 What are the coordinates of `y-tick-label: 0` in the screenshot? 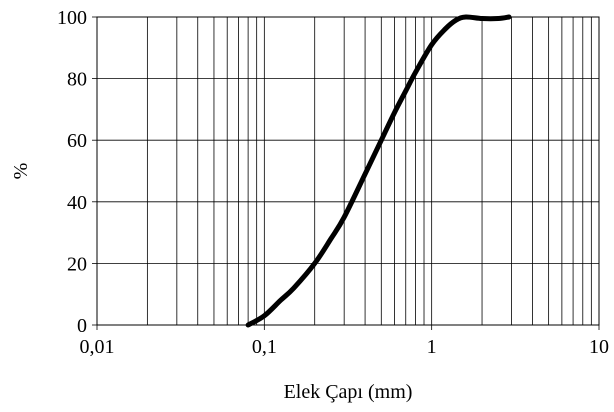 It's located at (82, 326).